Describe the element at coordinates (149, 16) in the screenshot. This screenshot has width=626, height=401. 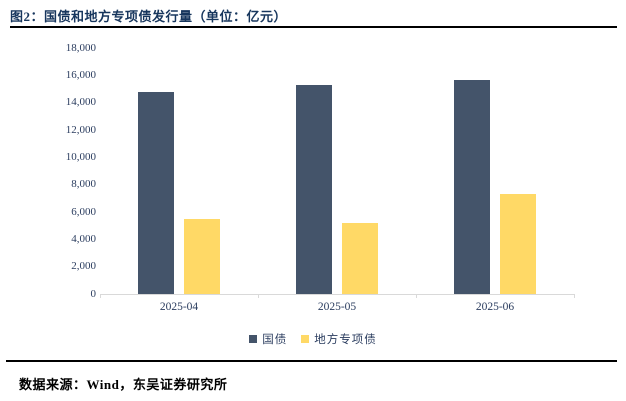
I see `figure-title: 图2：国债和地方专项债发行量（单位：亿元）` at that location.